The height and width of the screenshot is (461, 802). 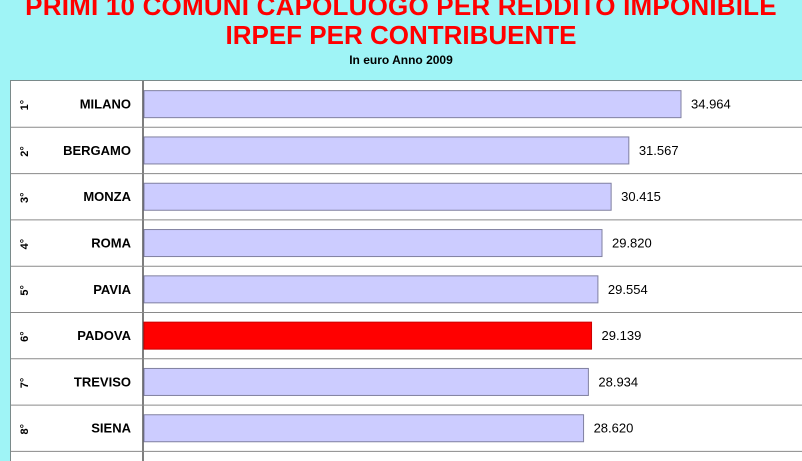 What do you see at coordinates (368, 335) in the screenshot?
I see `bar-highlight` at bounding box center [368, 335].